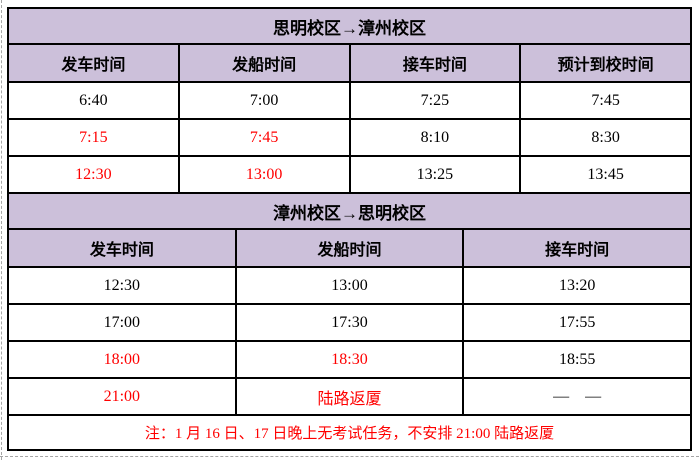 The width and height of the screenshot is (699, 460). I want to click on section1-title: 思明校区→漳州校区, so click(349, 28).